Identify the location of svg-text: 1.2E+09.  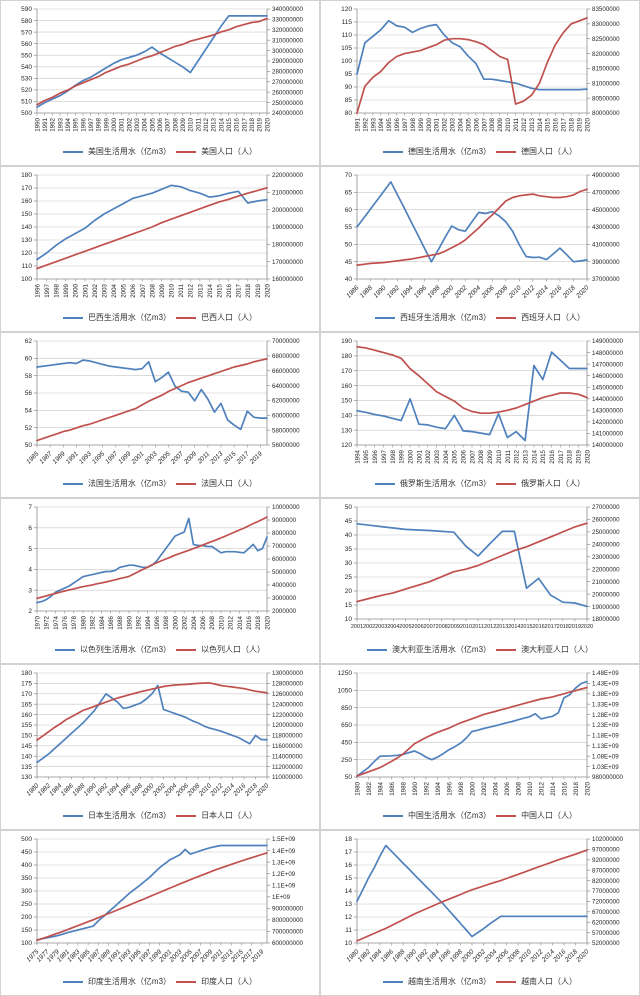
(284, 874).